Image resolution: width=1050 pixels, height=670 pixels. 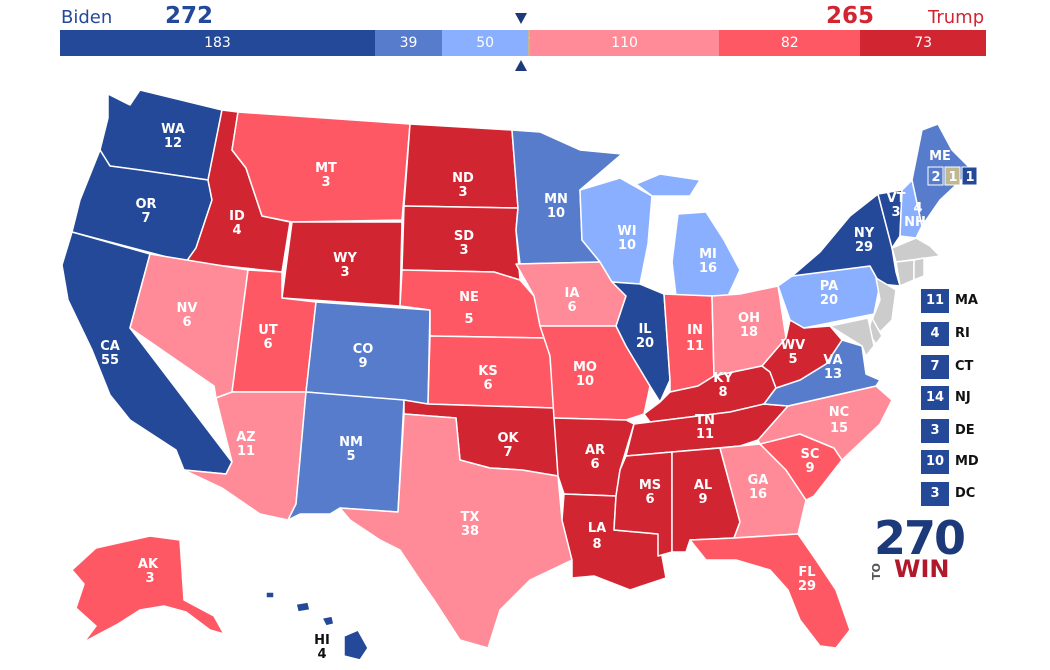 I want to click on ne-box-NJ: 14, so click(x=935, y=398).